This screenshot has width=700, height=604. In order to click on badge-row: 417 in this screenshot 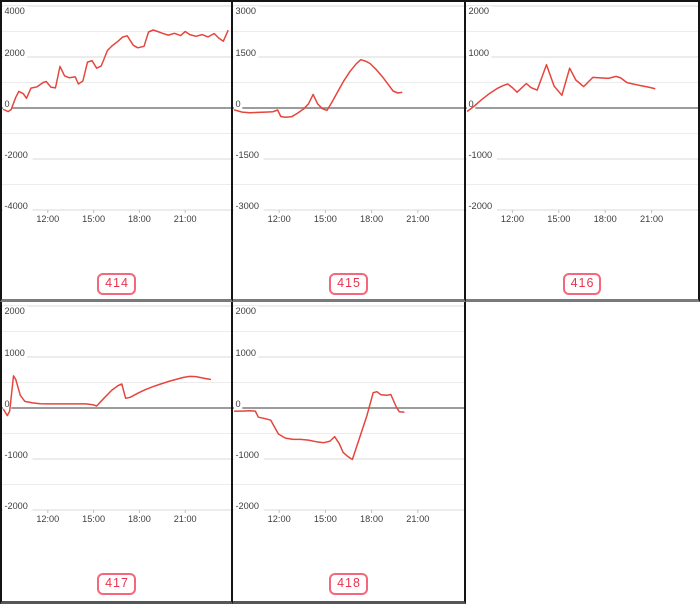, I will do `click(116, 584)`.